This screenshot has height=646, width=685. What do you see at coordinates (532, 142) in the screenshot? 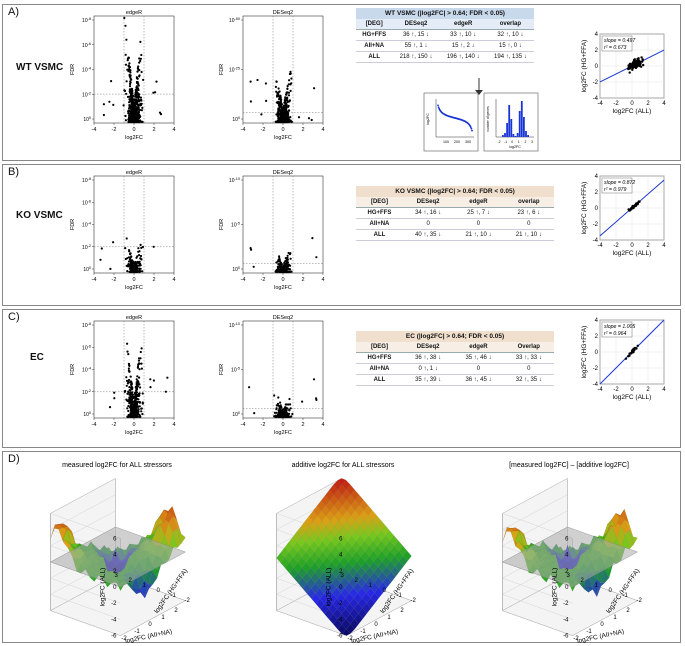
I see `inset-x-tick-label: 3` at bounding box center [532, 142].